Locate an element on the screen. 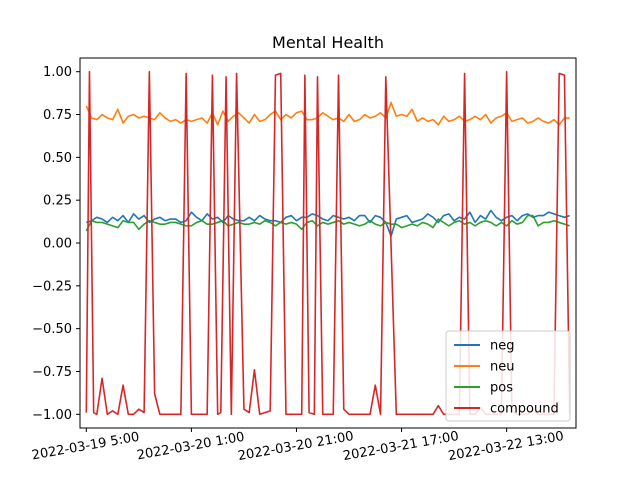 This screenshot has height=484, width=640. y-tick-label: 0.00 is located at coordinates (57, 244).